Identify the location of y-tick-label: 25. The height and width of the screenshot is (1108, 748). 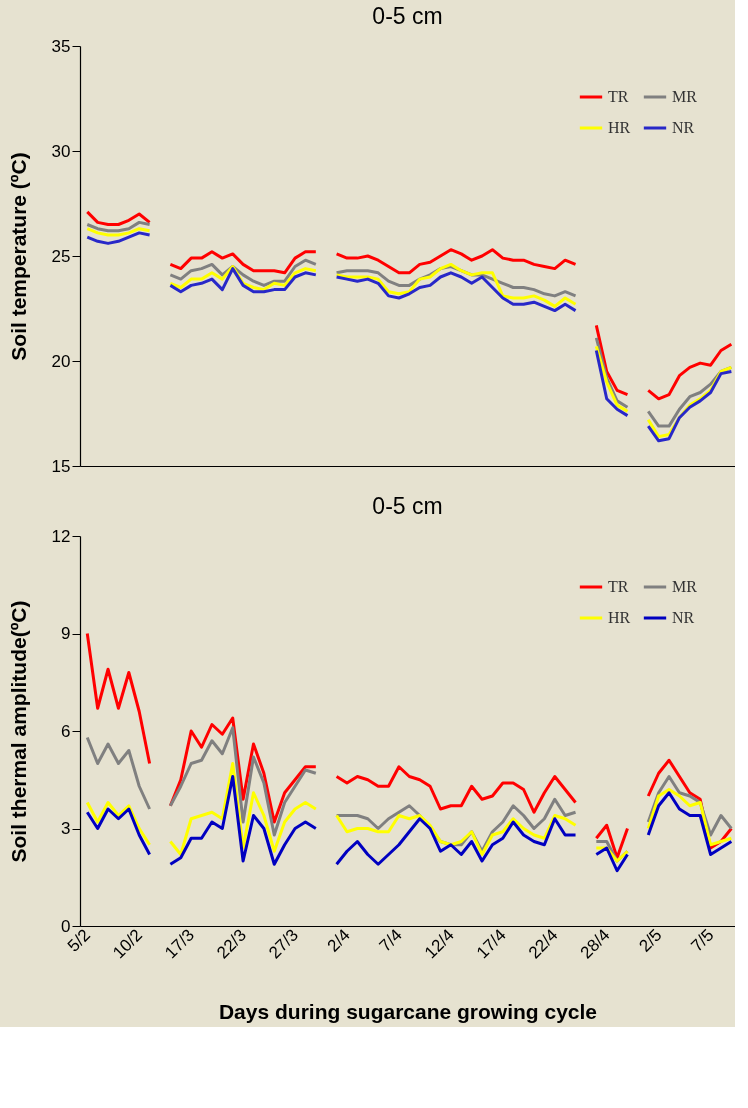
(61, 256).